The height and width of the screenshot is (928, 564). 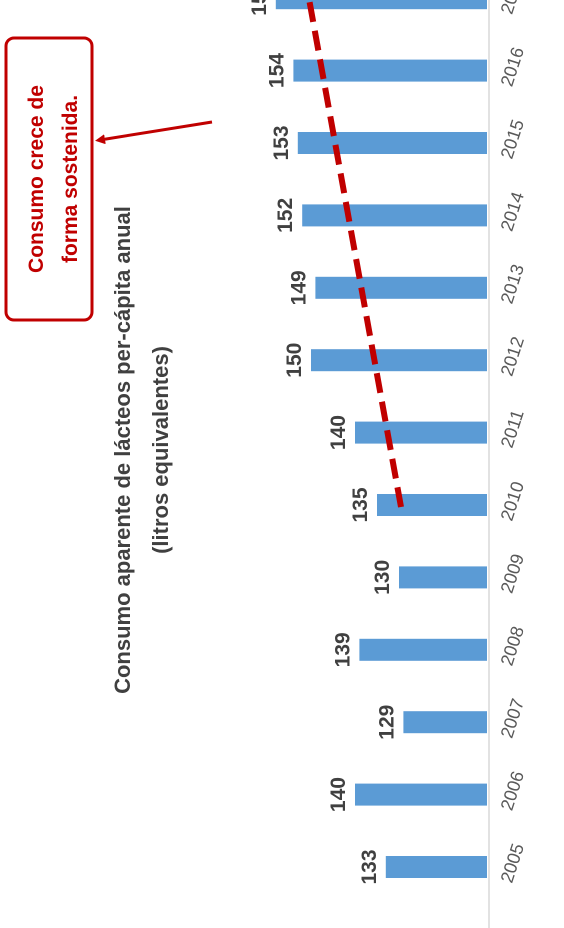 What do you see at coordinates (294, 360) in the screenshot?
I see `value-label-2012: 150` at bounding box center [294, 360].